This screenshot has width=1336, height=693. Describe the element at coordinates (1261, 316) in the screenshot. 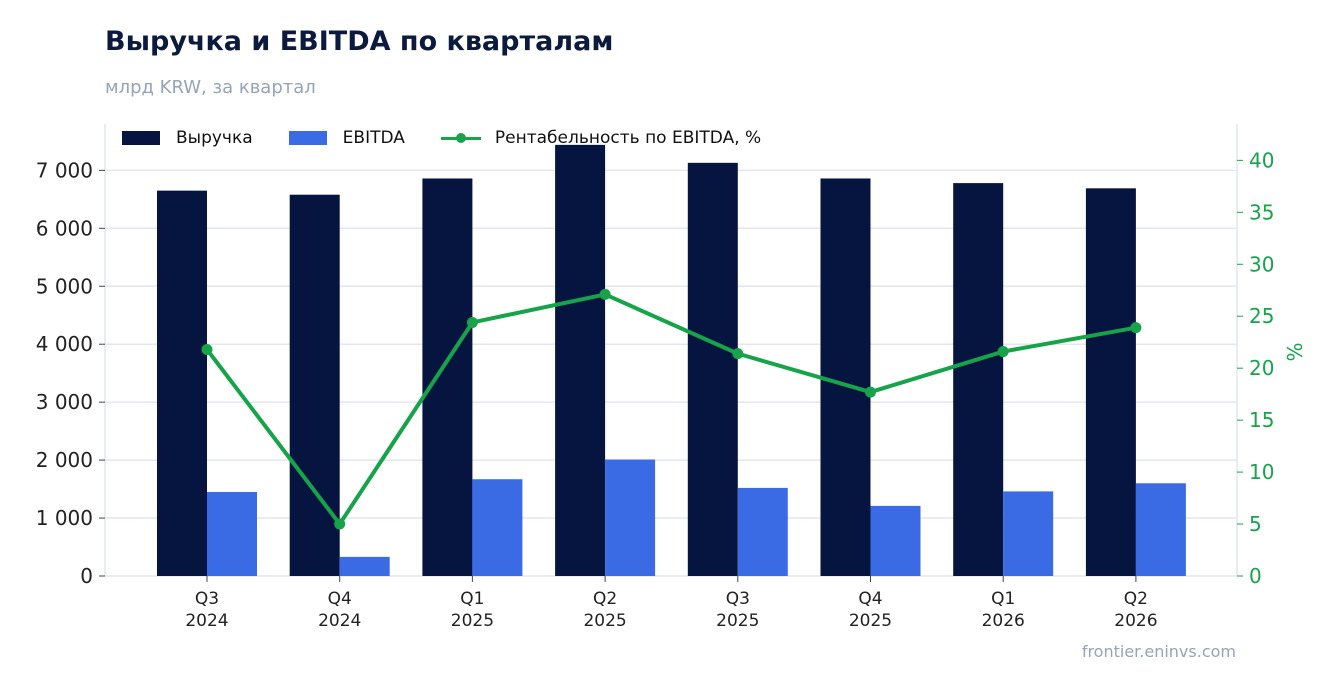

I see `right-tick-label: 25` at that location.